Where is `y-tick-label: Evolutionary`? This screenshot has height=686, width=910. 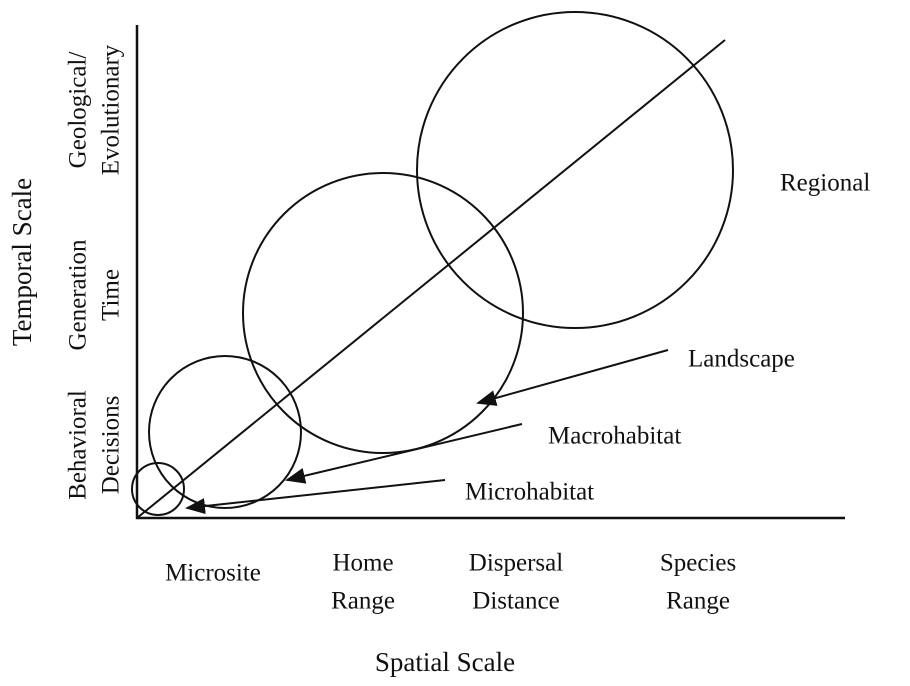 y-tick-label: Evolutionary is located at coordinates (111, 109).